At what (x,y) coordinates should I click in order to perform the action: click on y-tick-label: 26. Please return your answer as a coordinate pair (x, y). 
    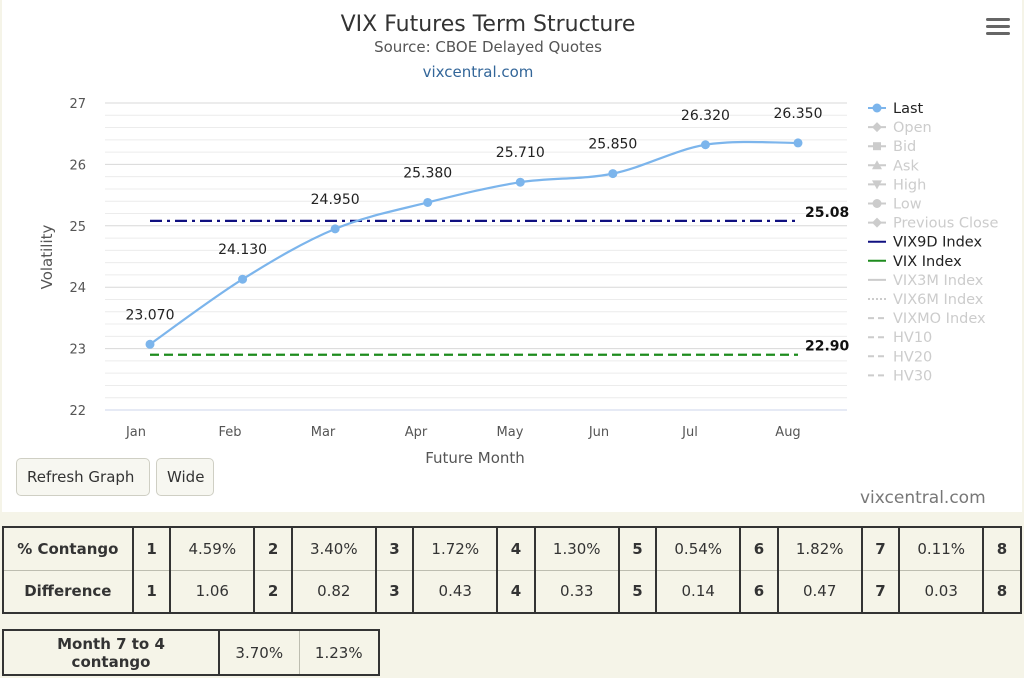
    Looking at the image, I should click on (77, 165).